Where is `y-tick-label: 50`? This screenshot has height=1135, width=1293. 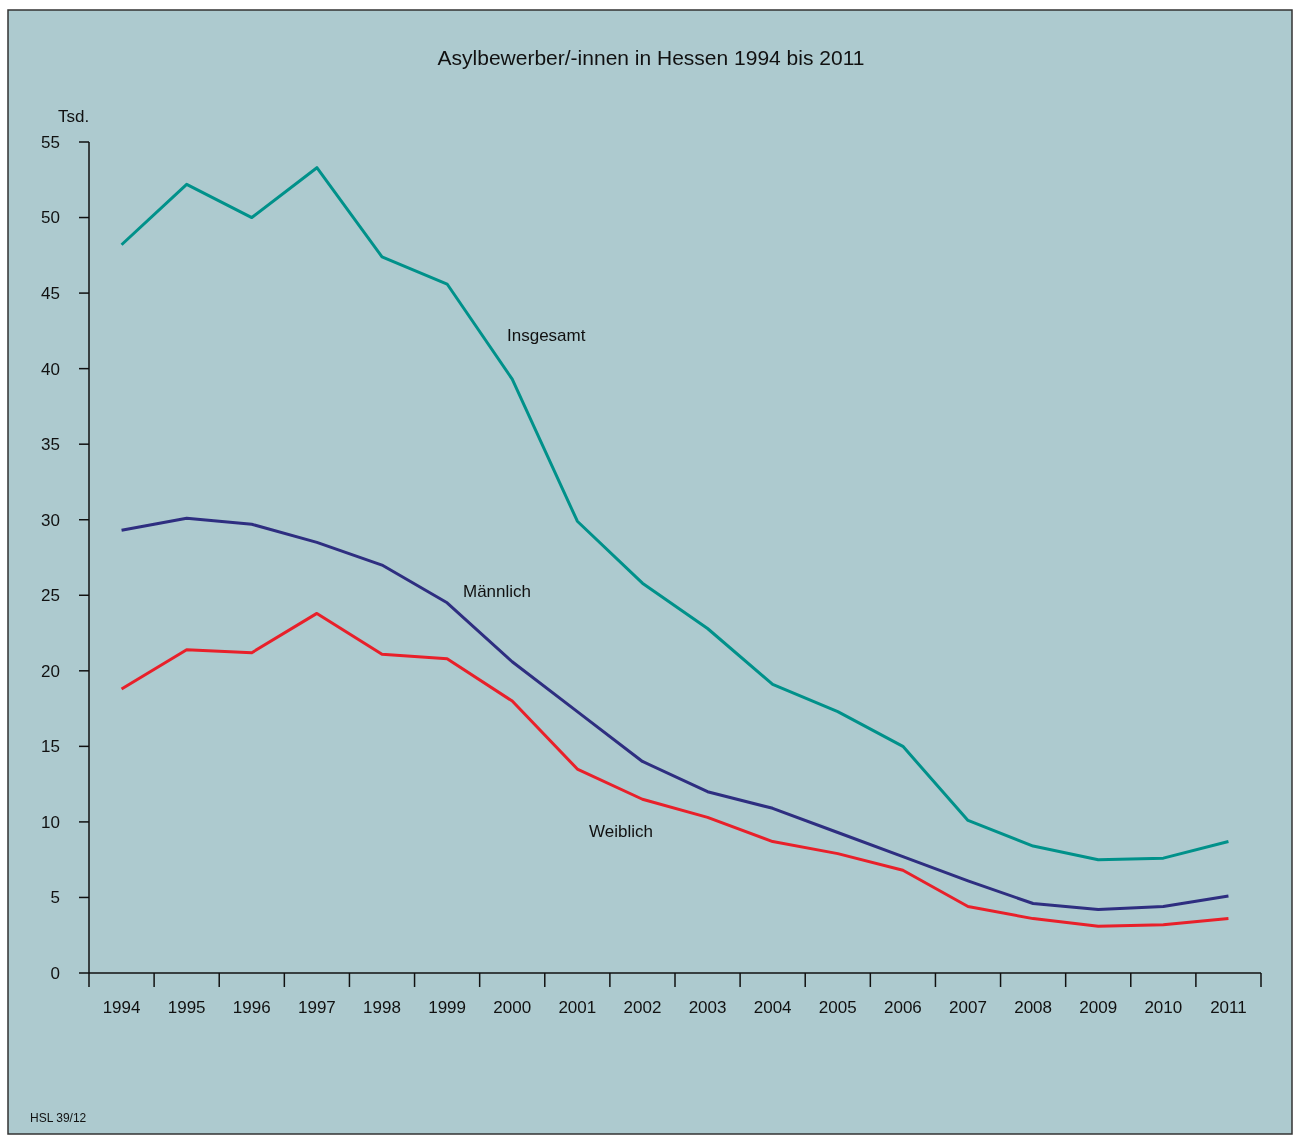
y-tick-label: 50 is located at coordinates (50, 218).